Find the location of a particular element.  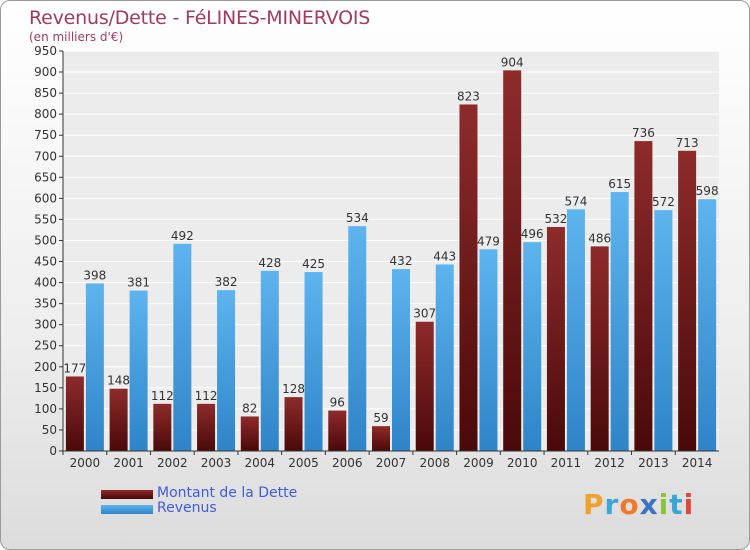

y-tick-label: 900 is located at coordinates (45, 72).